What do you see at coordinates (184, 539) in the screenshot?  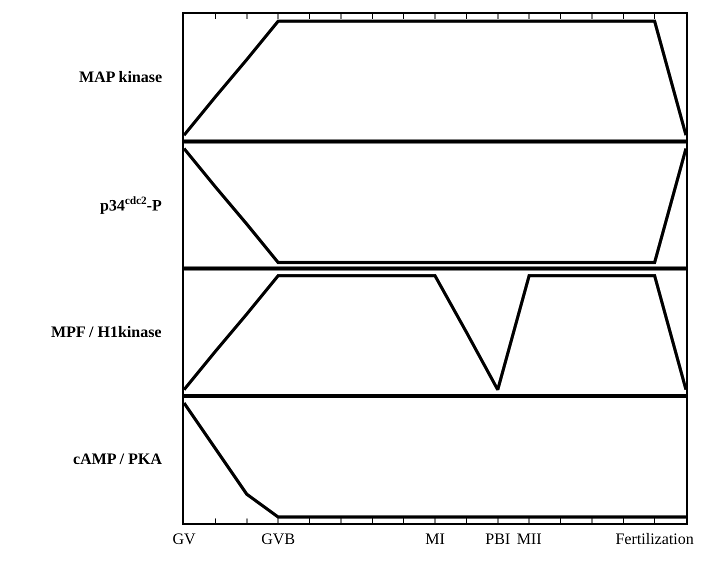 I see `x-tick-label: GV` at bounding box center [184, 539].